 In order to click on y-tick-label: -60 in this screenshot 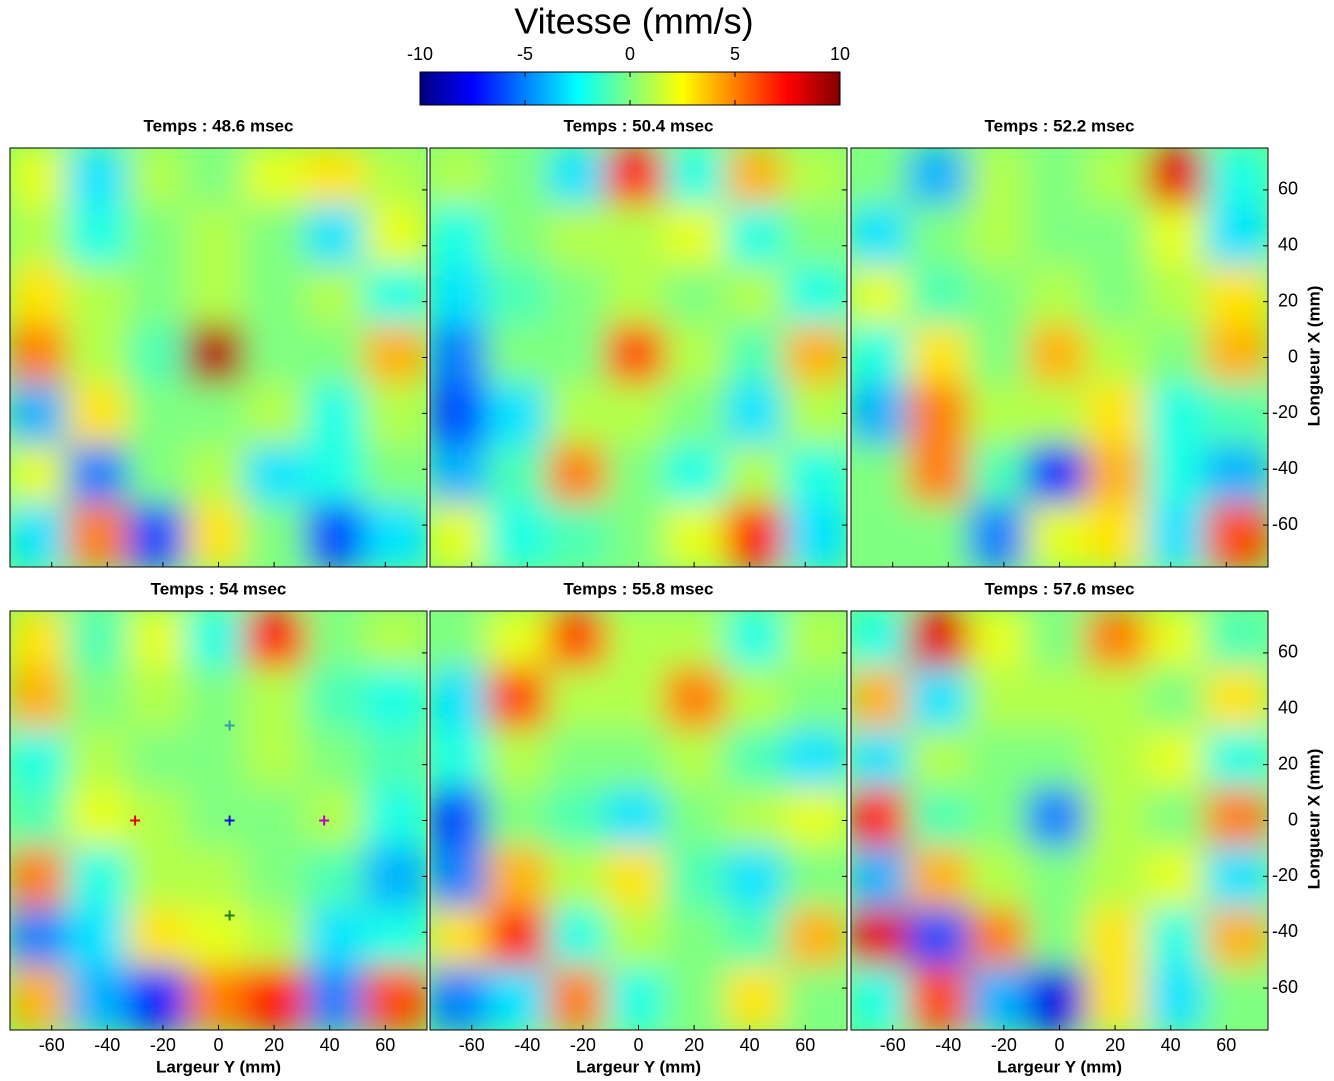, I will do `click(1285, 987)`.